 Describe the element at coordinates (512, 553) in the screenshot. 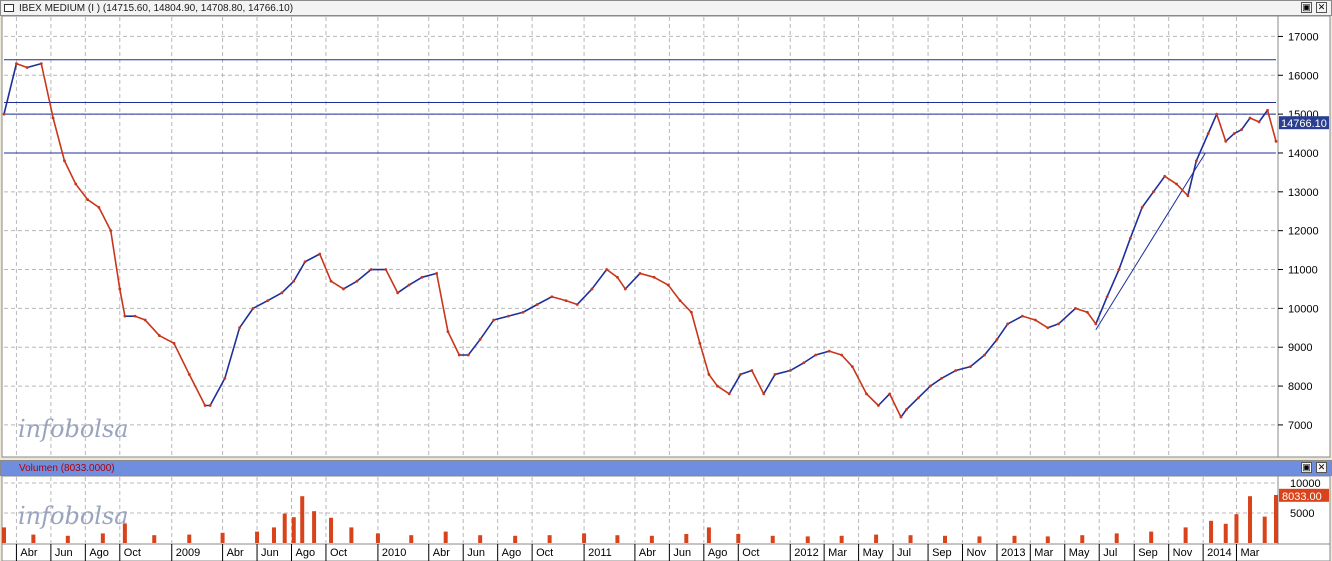

I see `x-tick-label: Ago` at that location.